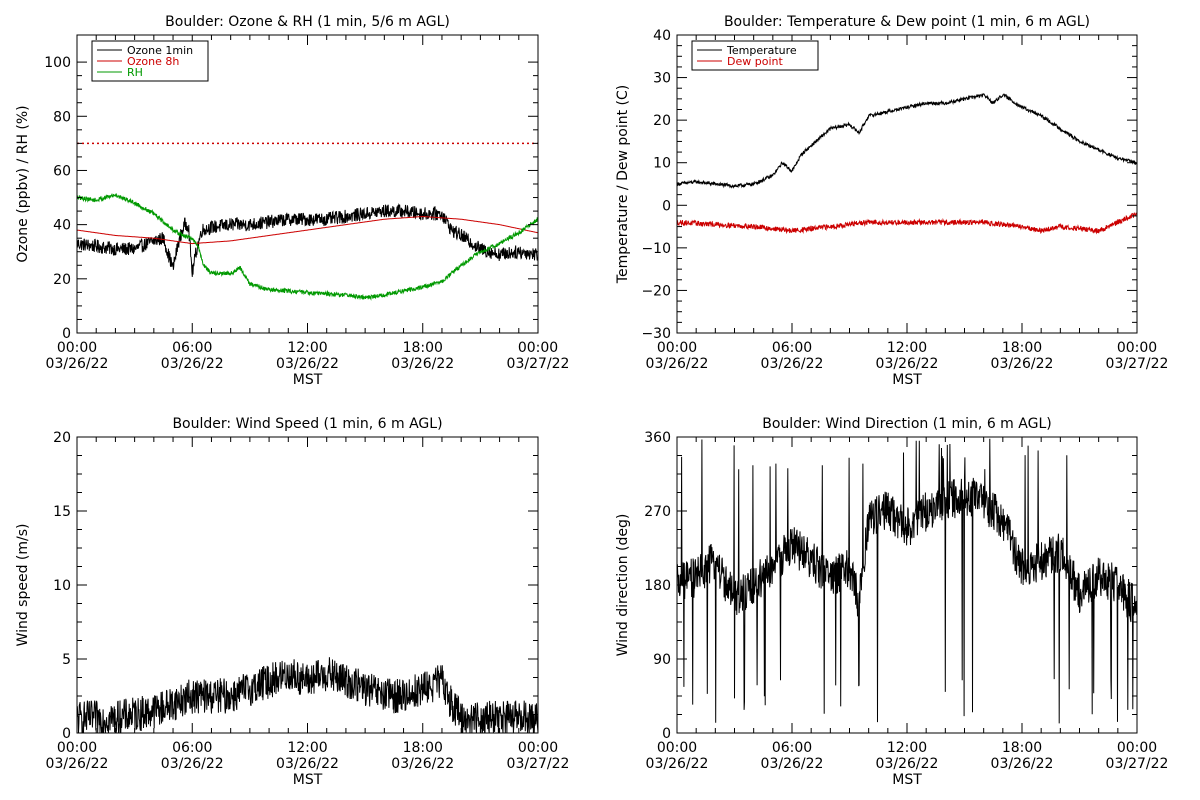 The image size is (1200, 800). I want to click on y-tick-label: −30, so click(656, 334).